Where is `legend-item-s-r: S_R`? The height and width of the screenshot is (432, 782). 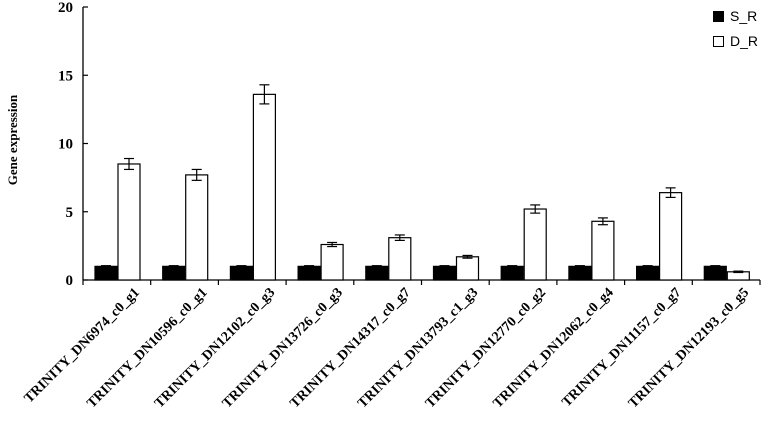 legend-item-s-r: S_R is located at coordinates (735, 16).